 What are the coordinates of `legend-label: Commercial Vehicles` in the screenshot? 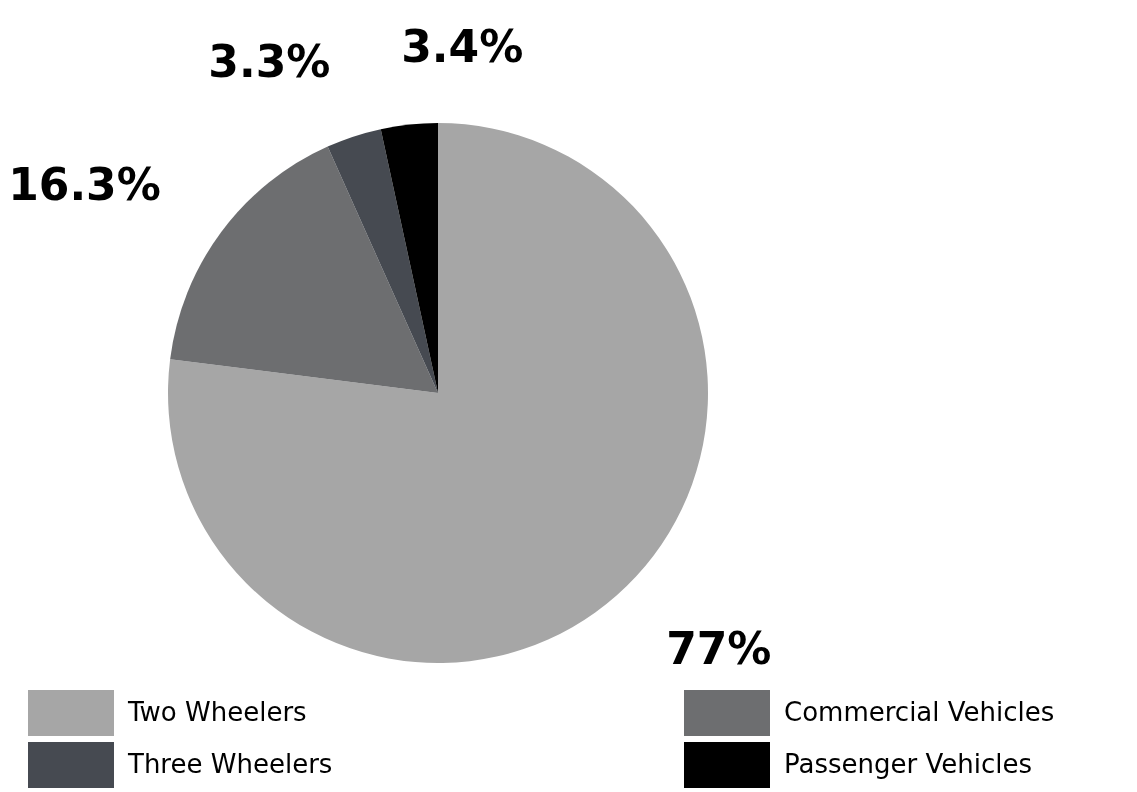 It's located at (919, 711).